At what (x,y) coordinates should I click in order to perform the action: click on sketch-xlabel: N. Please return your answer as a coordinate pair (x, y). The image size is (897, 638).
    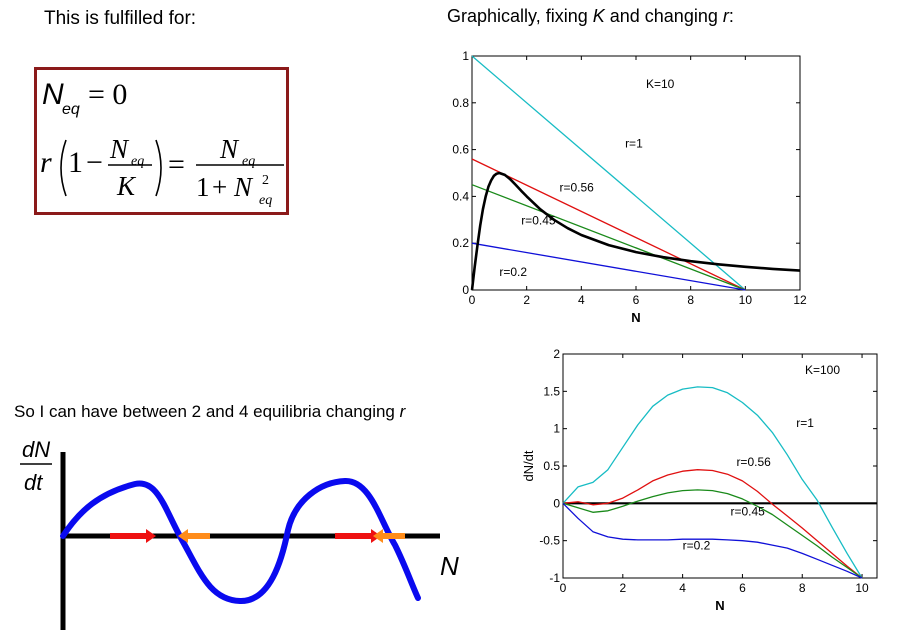
    Looking at the image, I should click on (449, 566).